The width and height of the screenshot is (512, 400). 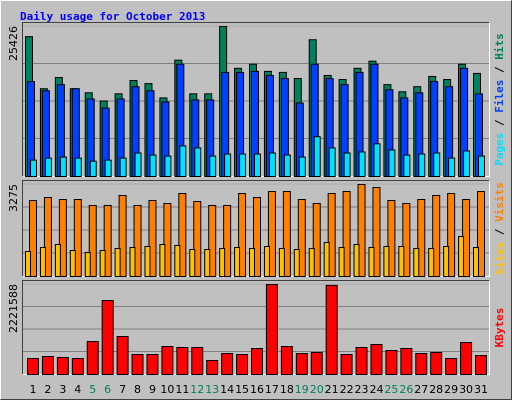 I want to click on x-tick-label: 19, so click(x=302, y=389).